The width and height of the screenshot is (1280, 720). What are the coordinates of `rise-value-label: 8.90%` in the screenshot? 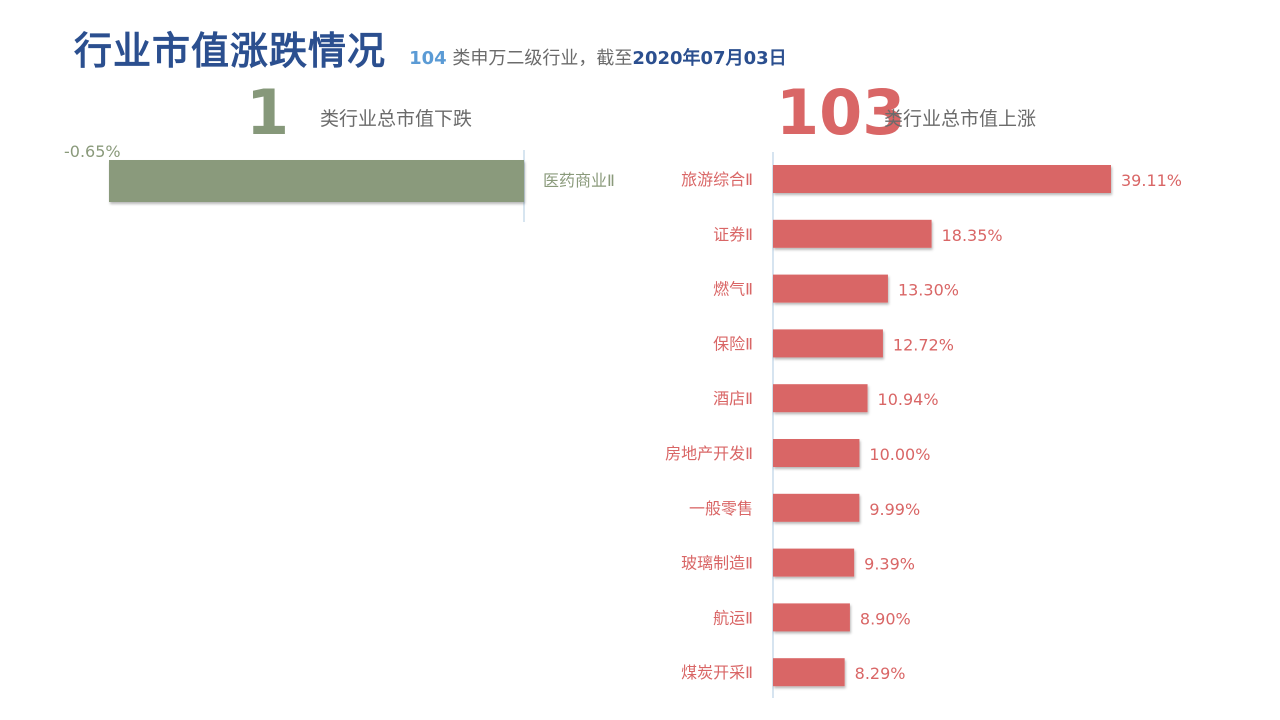 It's located at (885, 618).